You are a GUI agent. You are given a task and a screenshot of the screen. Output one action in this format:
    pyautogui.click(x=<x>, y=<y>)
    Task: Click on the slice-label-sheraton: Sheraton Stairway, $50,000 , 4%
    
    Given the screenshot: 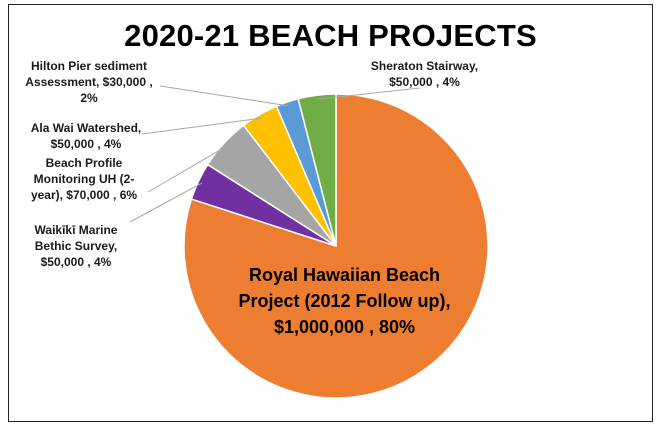 What is the action you would take?
    pyautogui.click(x=424, y=74)
    